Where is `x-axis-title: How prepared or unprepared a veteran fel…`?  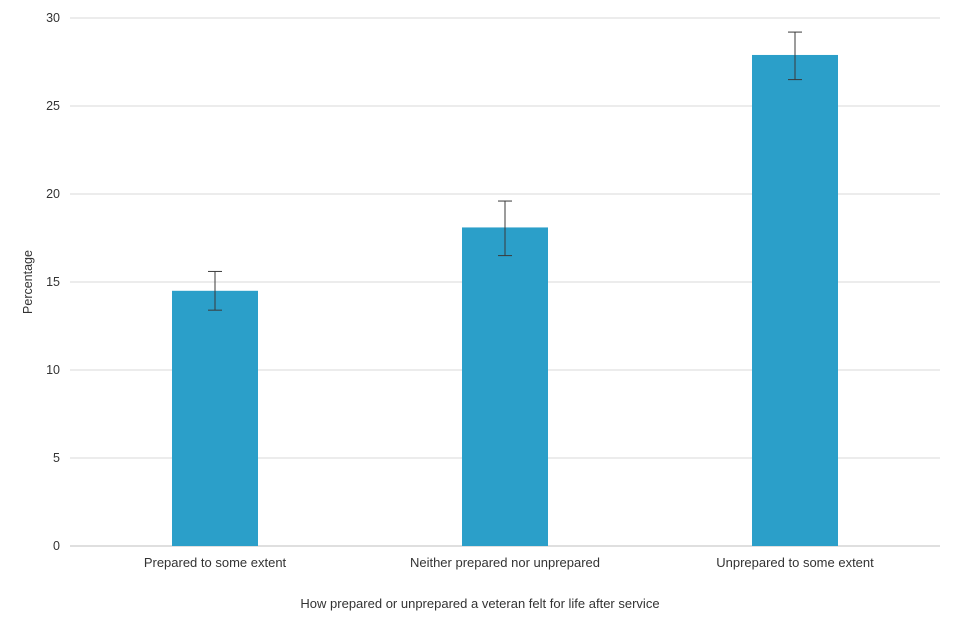 x-axis-title: How prepared or unprepared a veteran fel… is located at coordinates (480, 603).